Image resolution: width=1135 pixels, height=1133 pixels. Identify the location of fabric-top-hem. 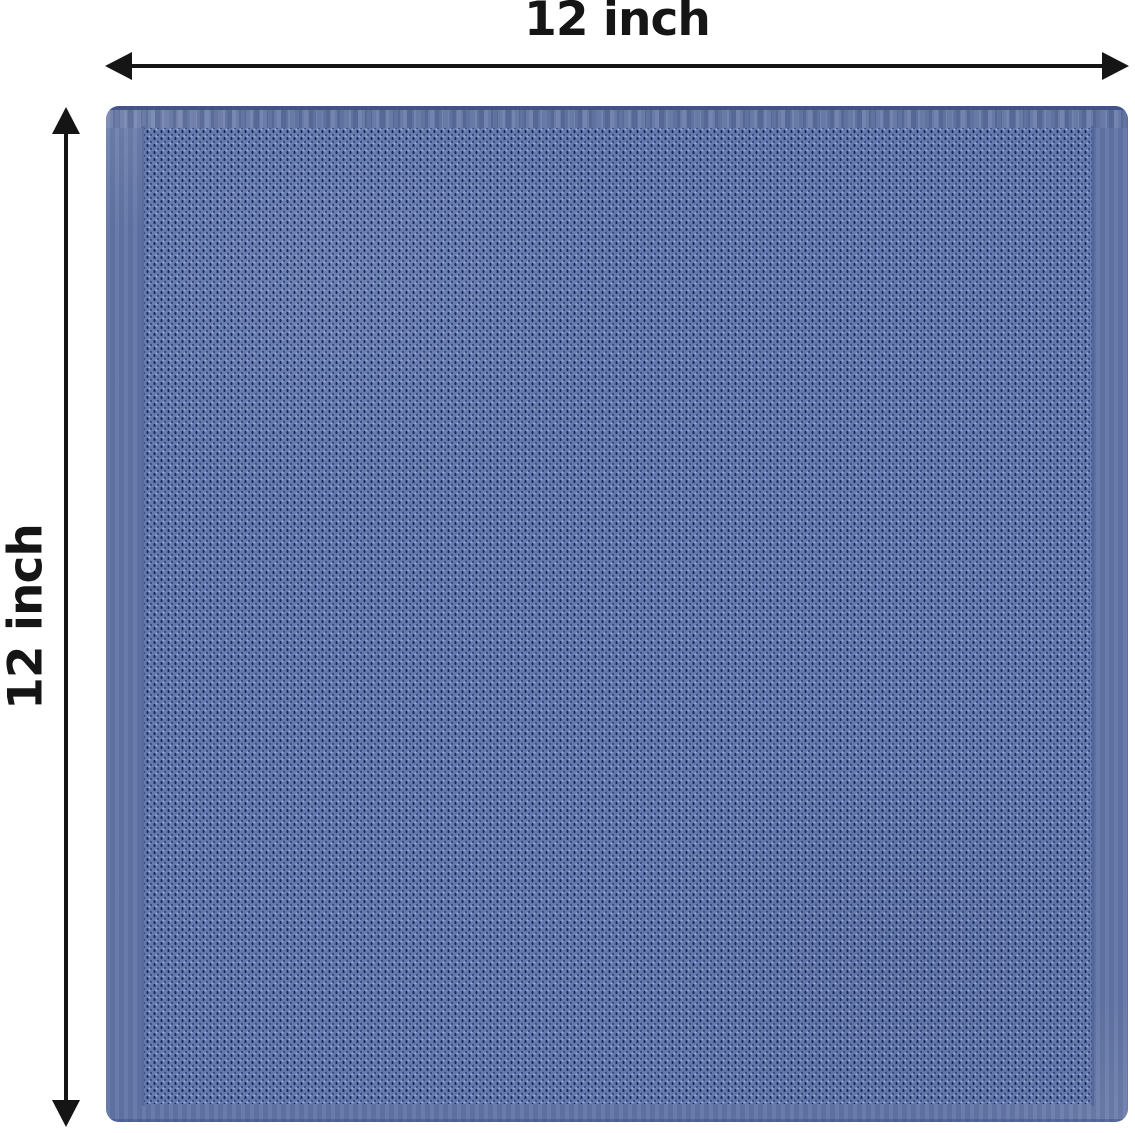
(617, 119).